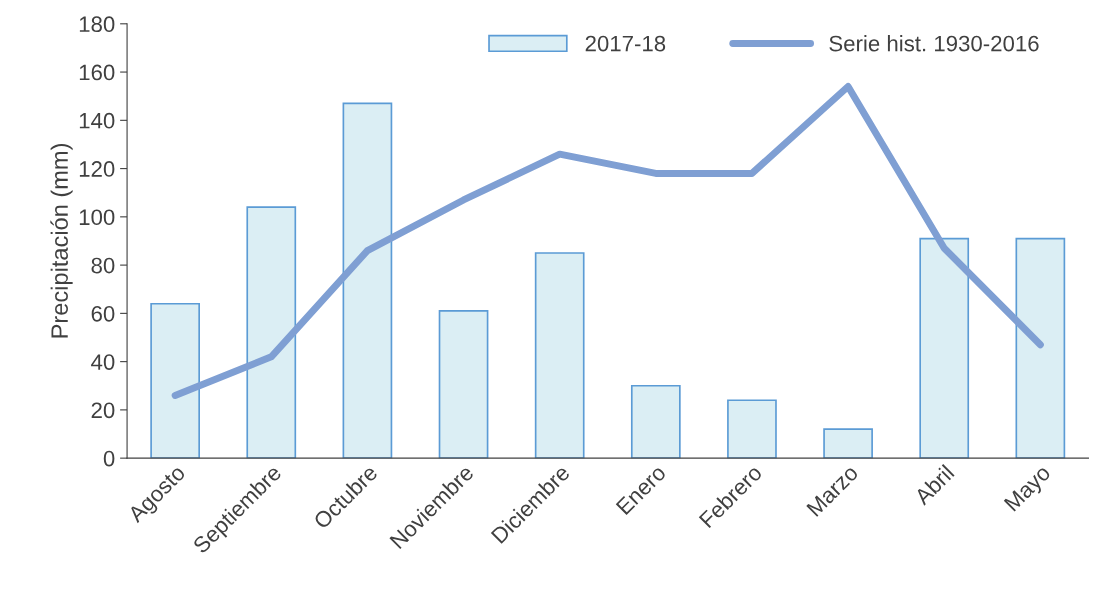 The height and width of the screenshot is (595, 1105). I want to click on legend-label: Serie hist. 1930-2016, so click(934, 43).